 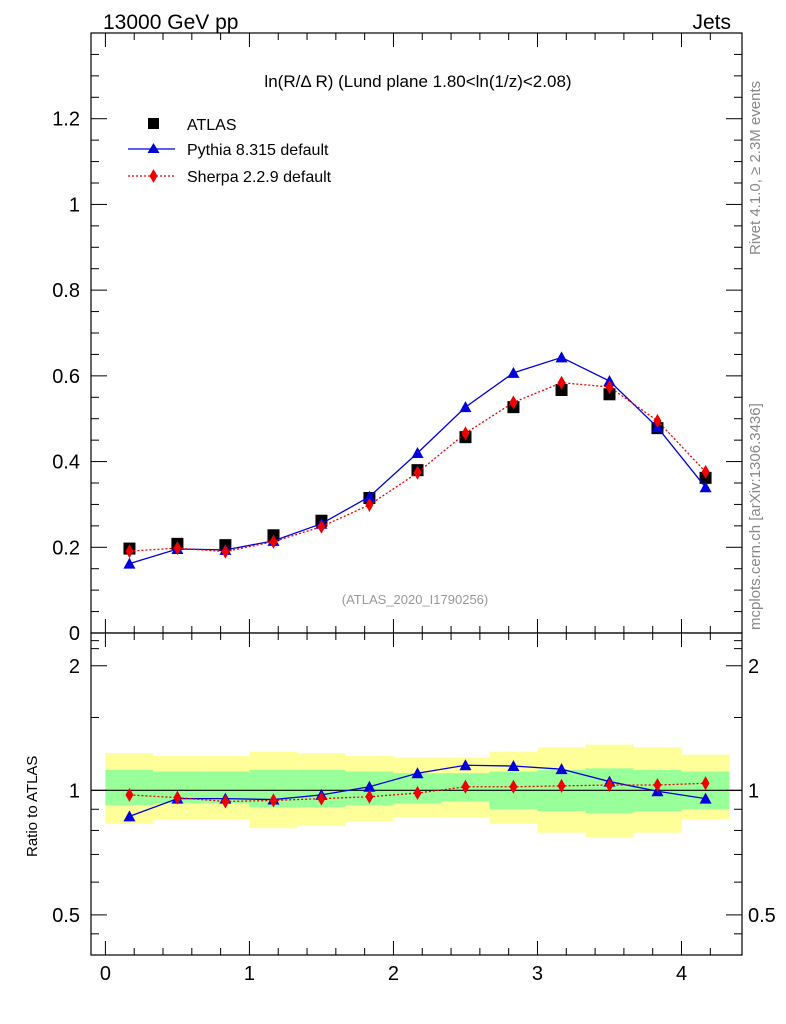 What do you see at coordinates (66, 463) in the screenshot?
I see `y-tick-label: 0.4` at bounding box center [66, 463].